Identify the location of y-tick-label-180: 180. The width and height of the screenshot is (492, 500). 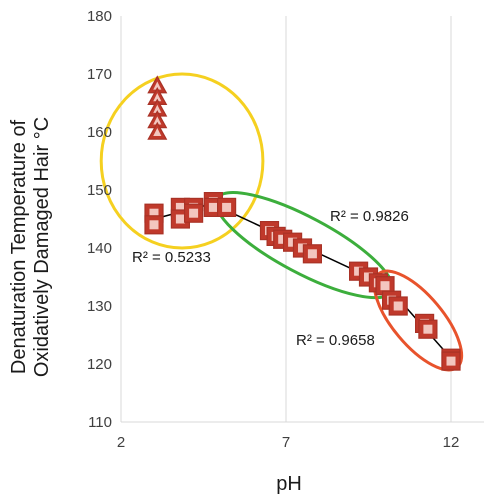
(99, 16).